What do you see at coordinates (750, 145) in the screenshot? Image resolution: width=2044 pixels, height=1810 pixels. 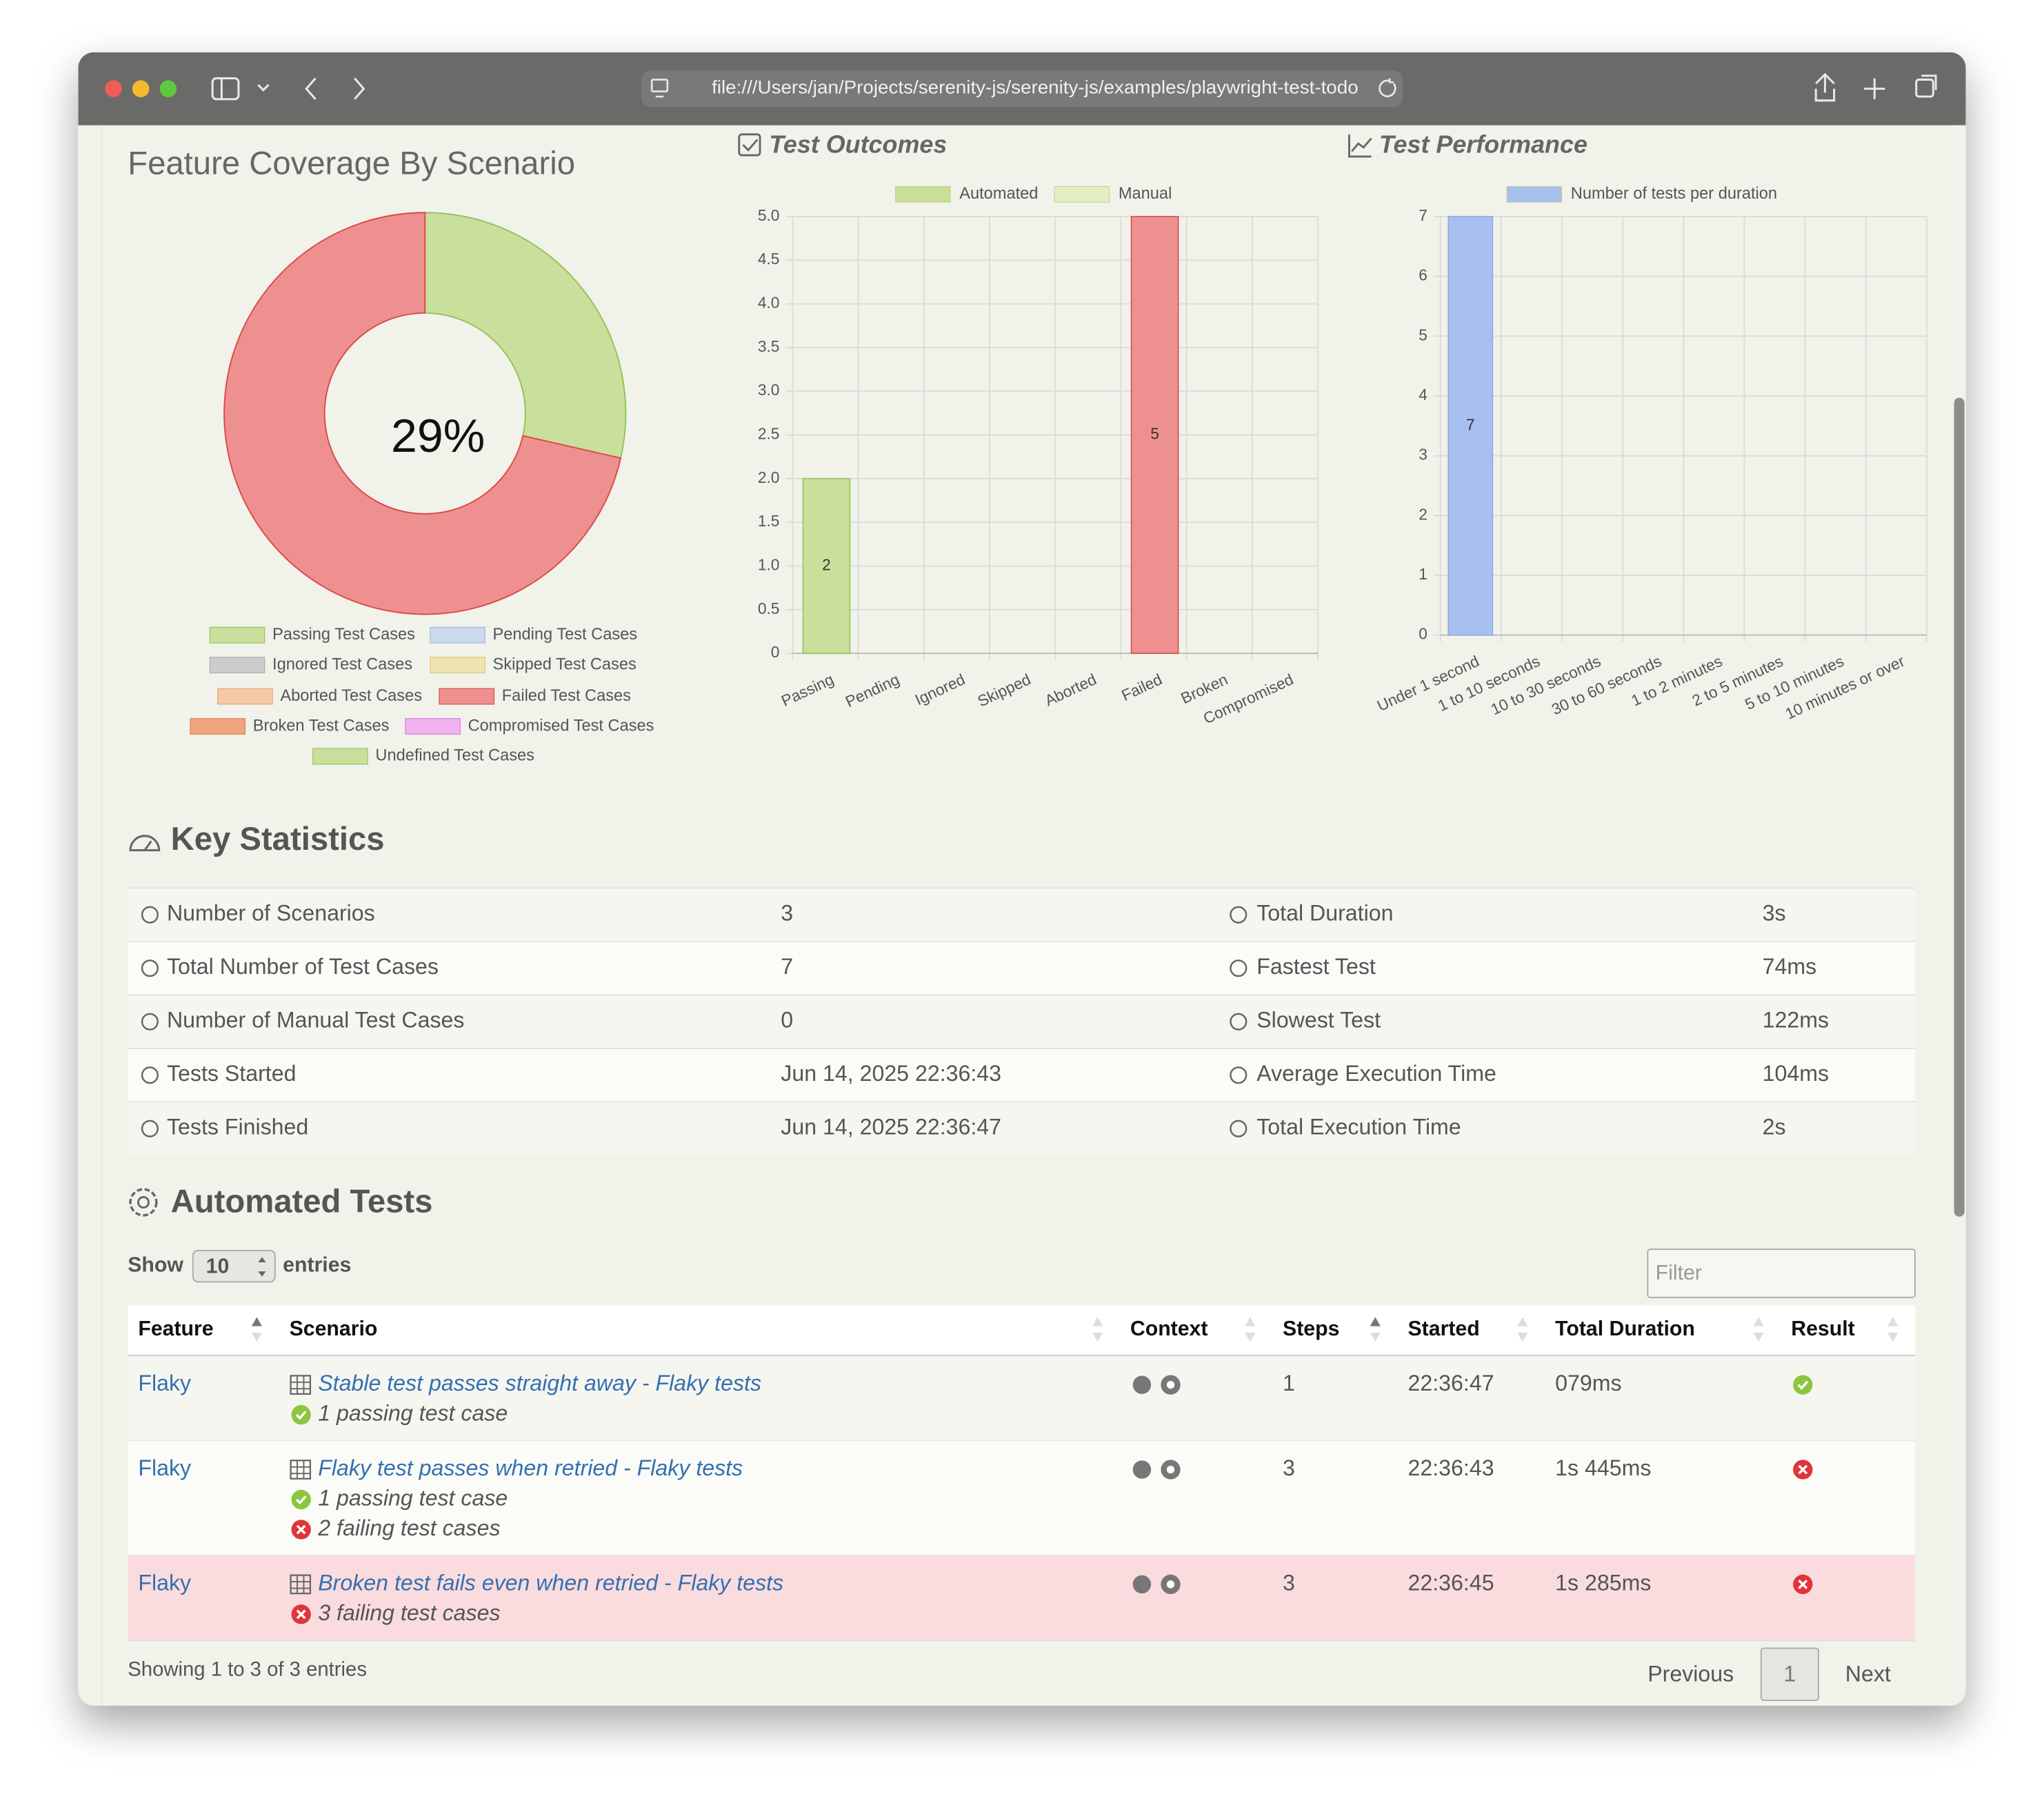 I see `checkbox-icon` at bounding box center [750, 145].